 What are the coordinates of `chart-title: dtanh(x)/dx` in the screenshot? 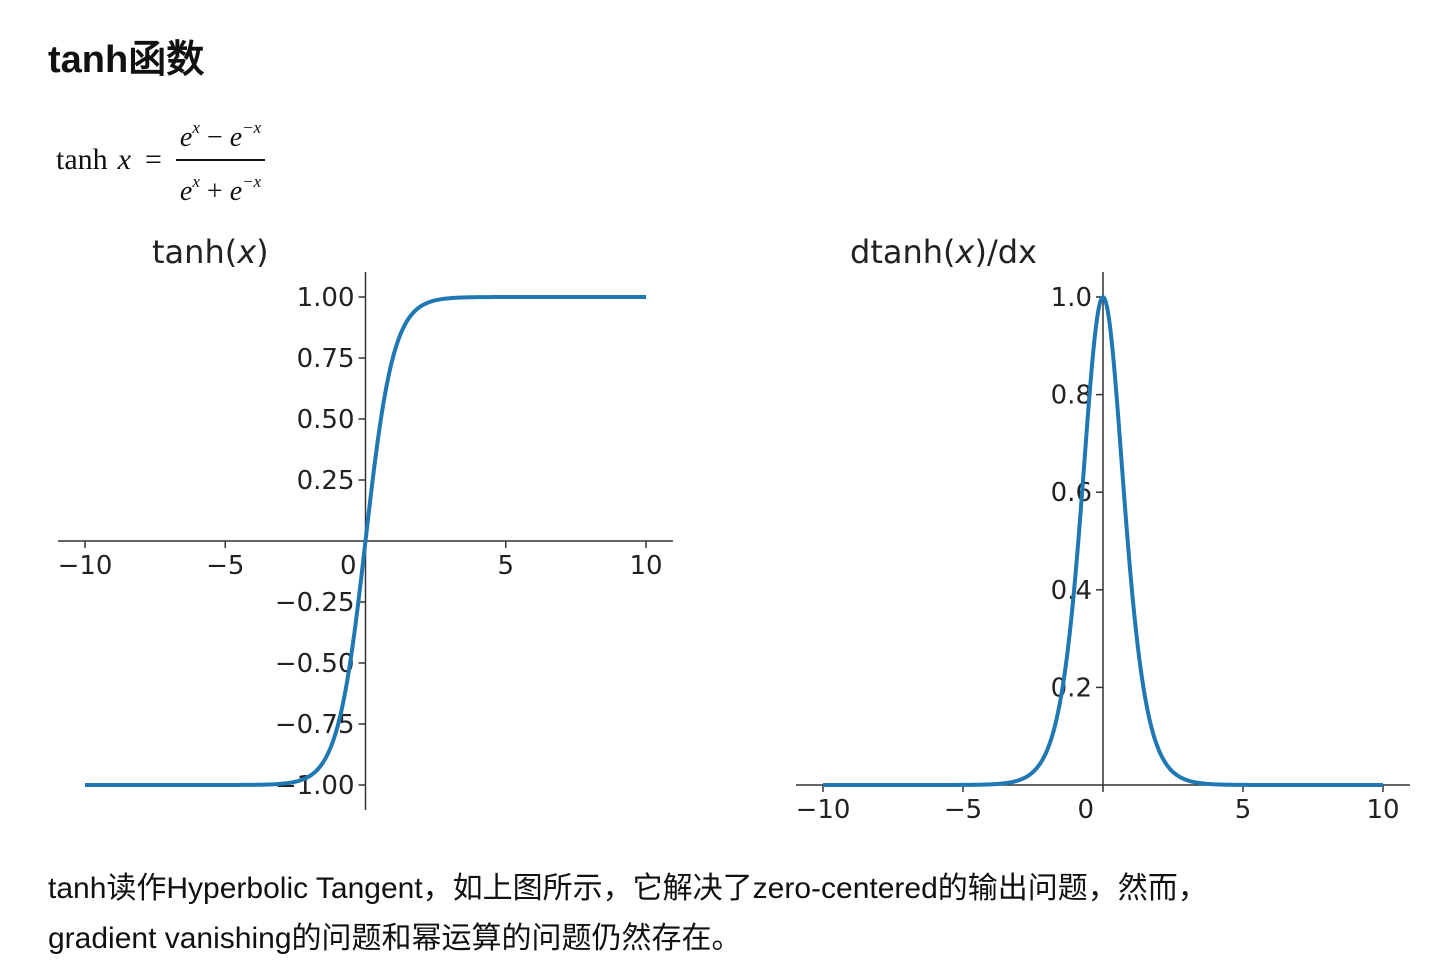 It's located at (943, 252).